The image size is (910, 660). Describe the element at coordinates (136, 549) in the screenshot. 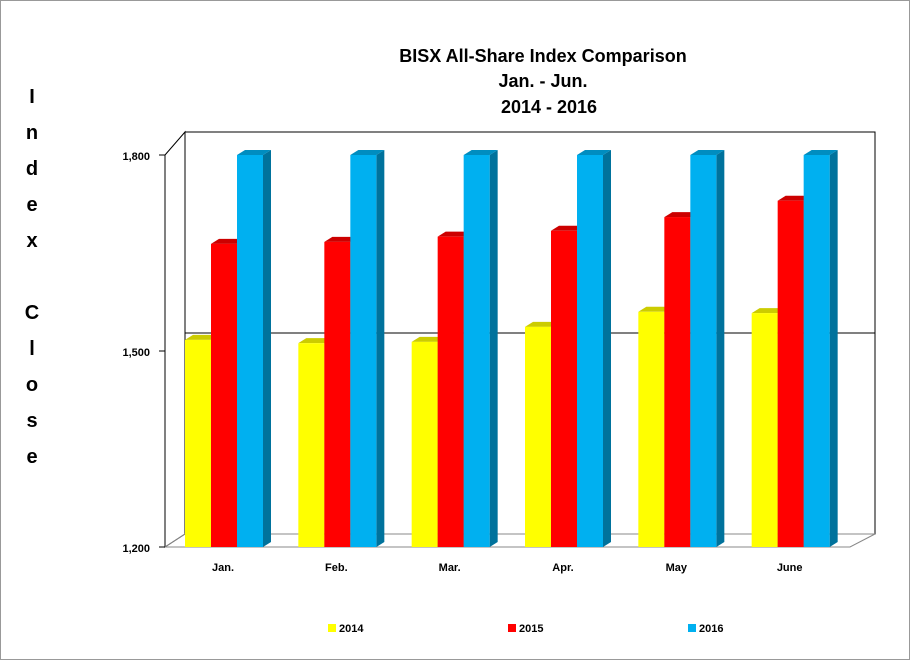

I see `y-tick-label: 1,200` at that location.